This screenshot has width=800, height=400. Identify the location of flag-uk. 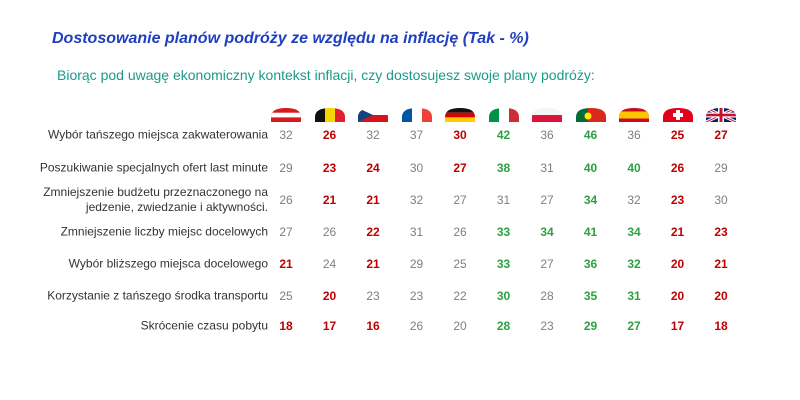
(721, 115).